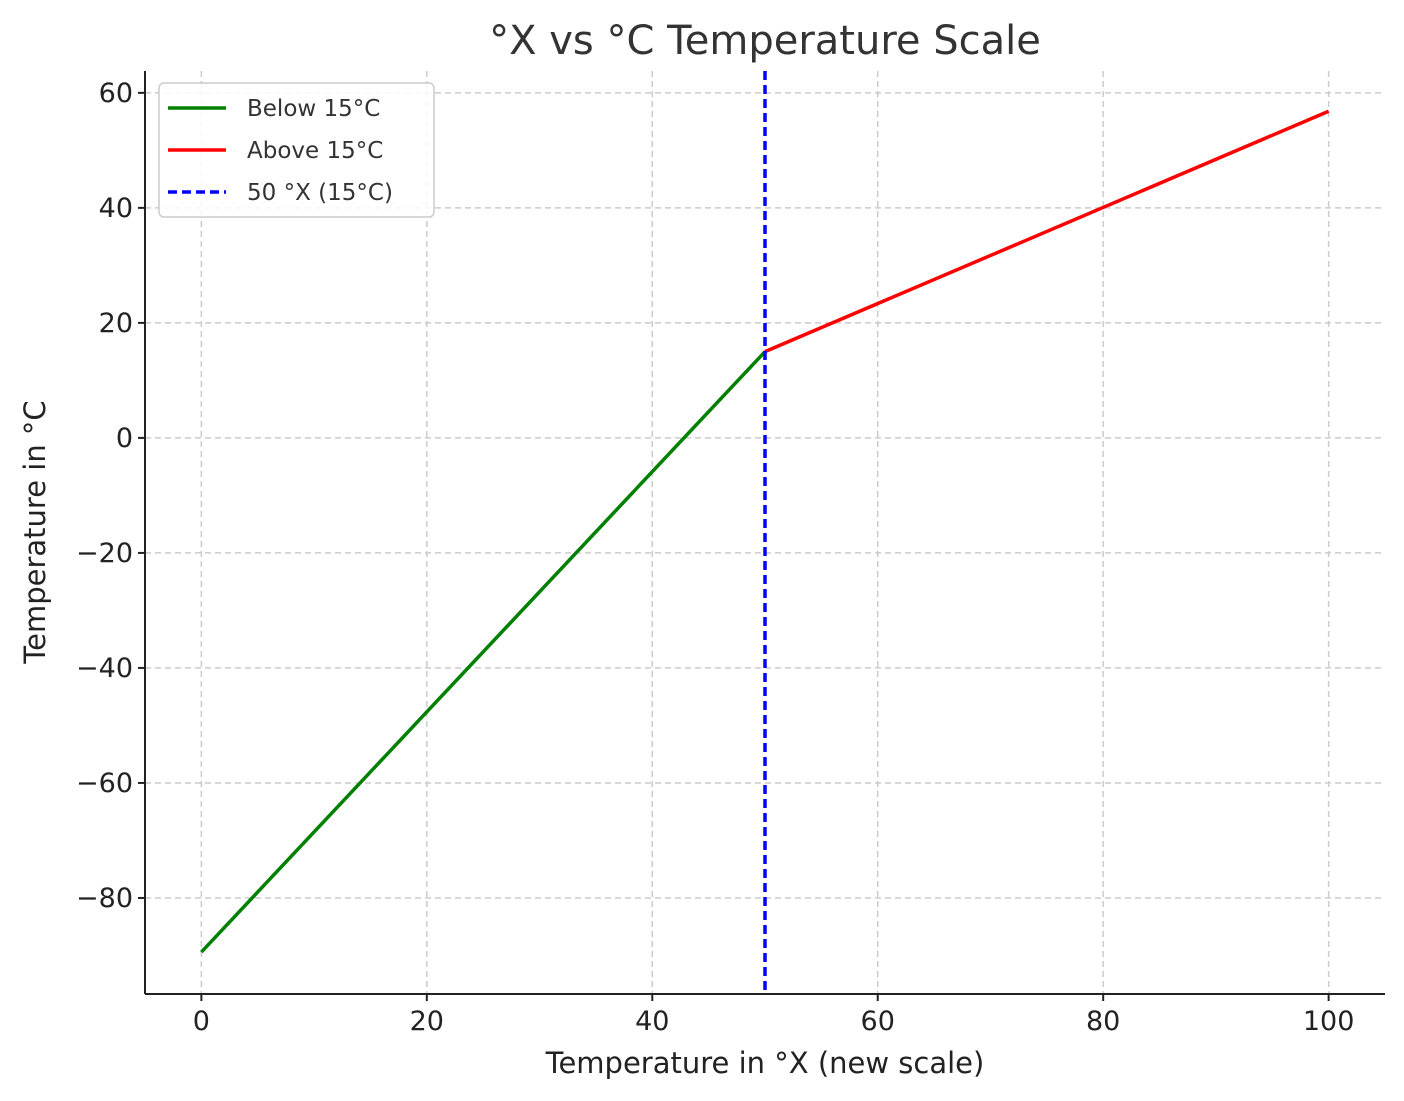  What do you see at coordinates (320, 193) in the screenshot?
I see `legend-label: 50 °X (15°C)` at bounding box center [320, 193].